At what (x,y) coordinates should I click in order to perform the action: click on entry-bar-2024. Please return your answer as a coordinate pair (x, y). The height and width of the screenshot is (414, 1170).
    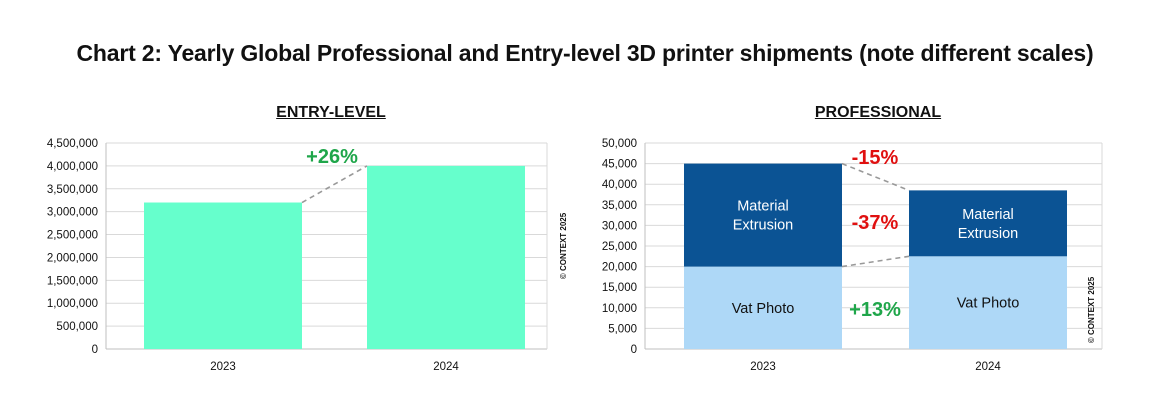
    Looking at the image, I should click on (446, 257).